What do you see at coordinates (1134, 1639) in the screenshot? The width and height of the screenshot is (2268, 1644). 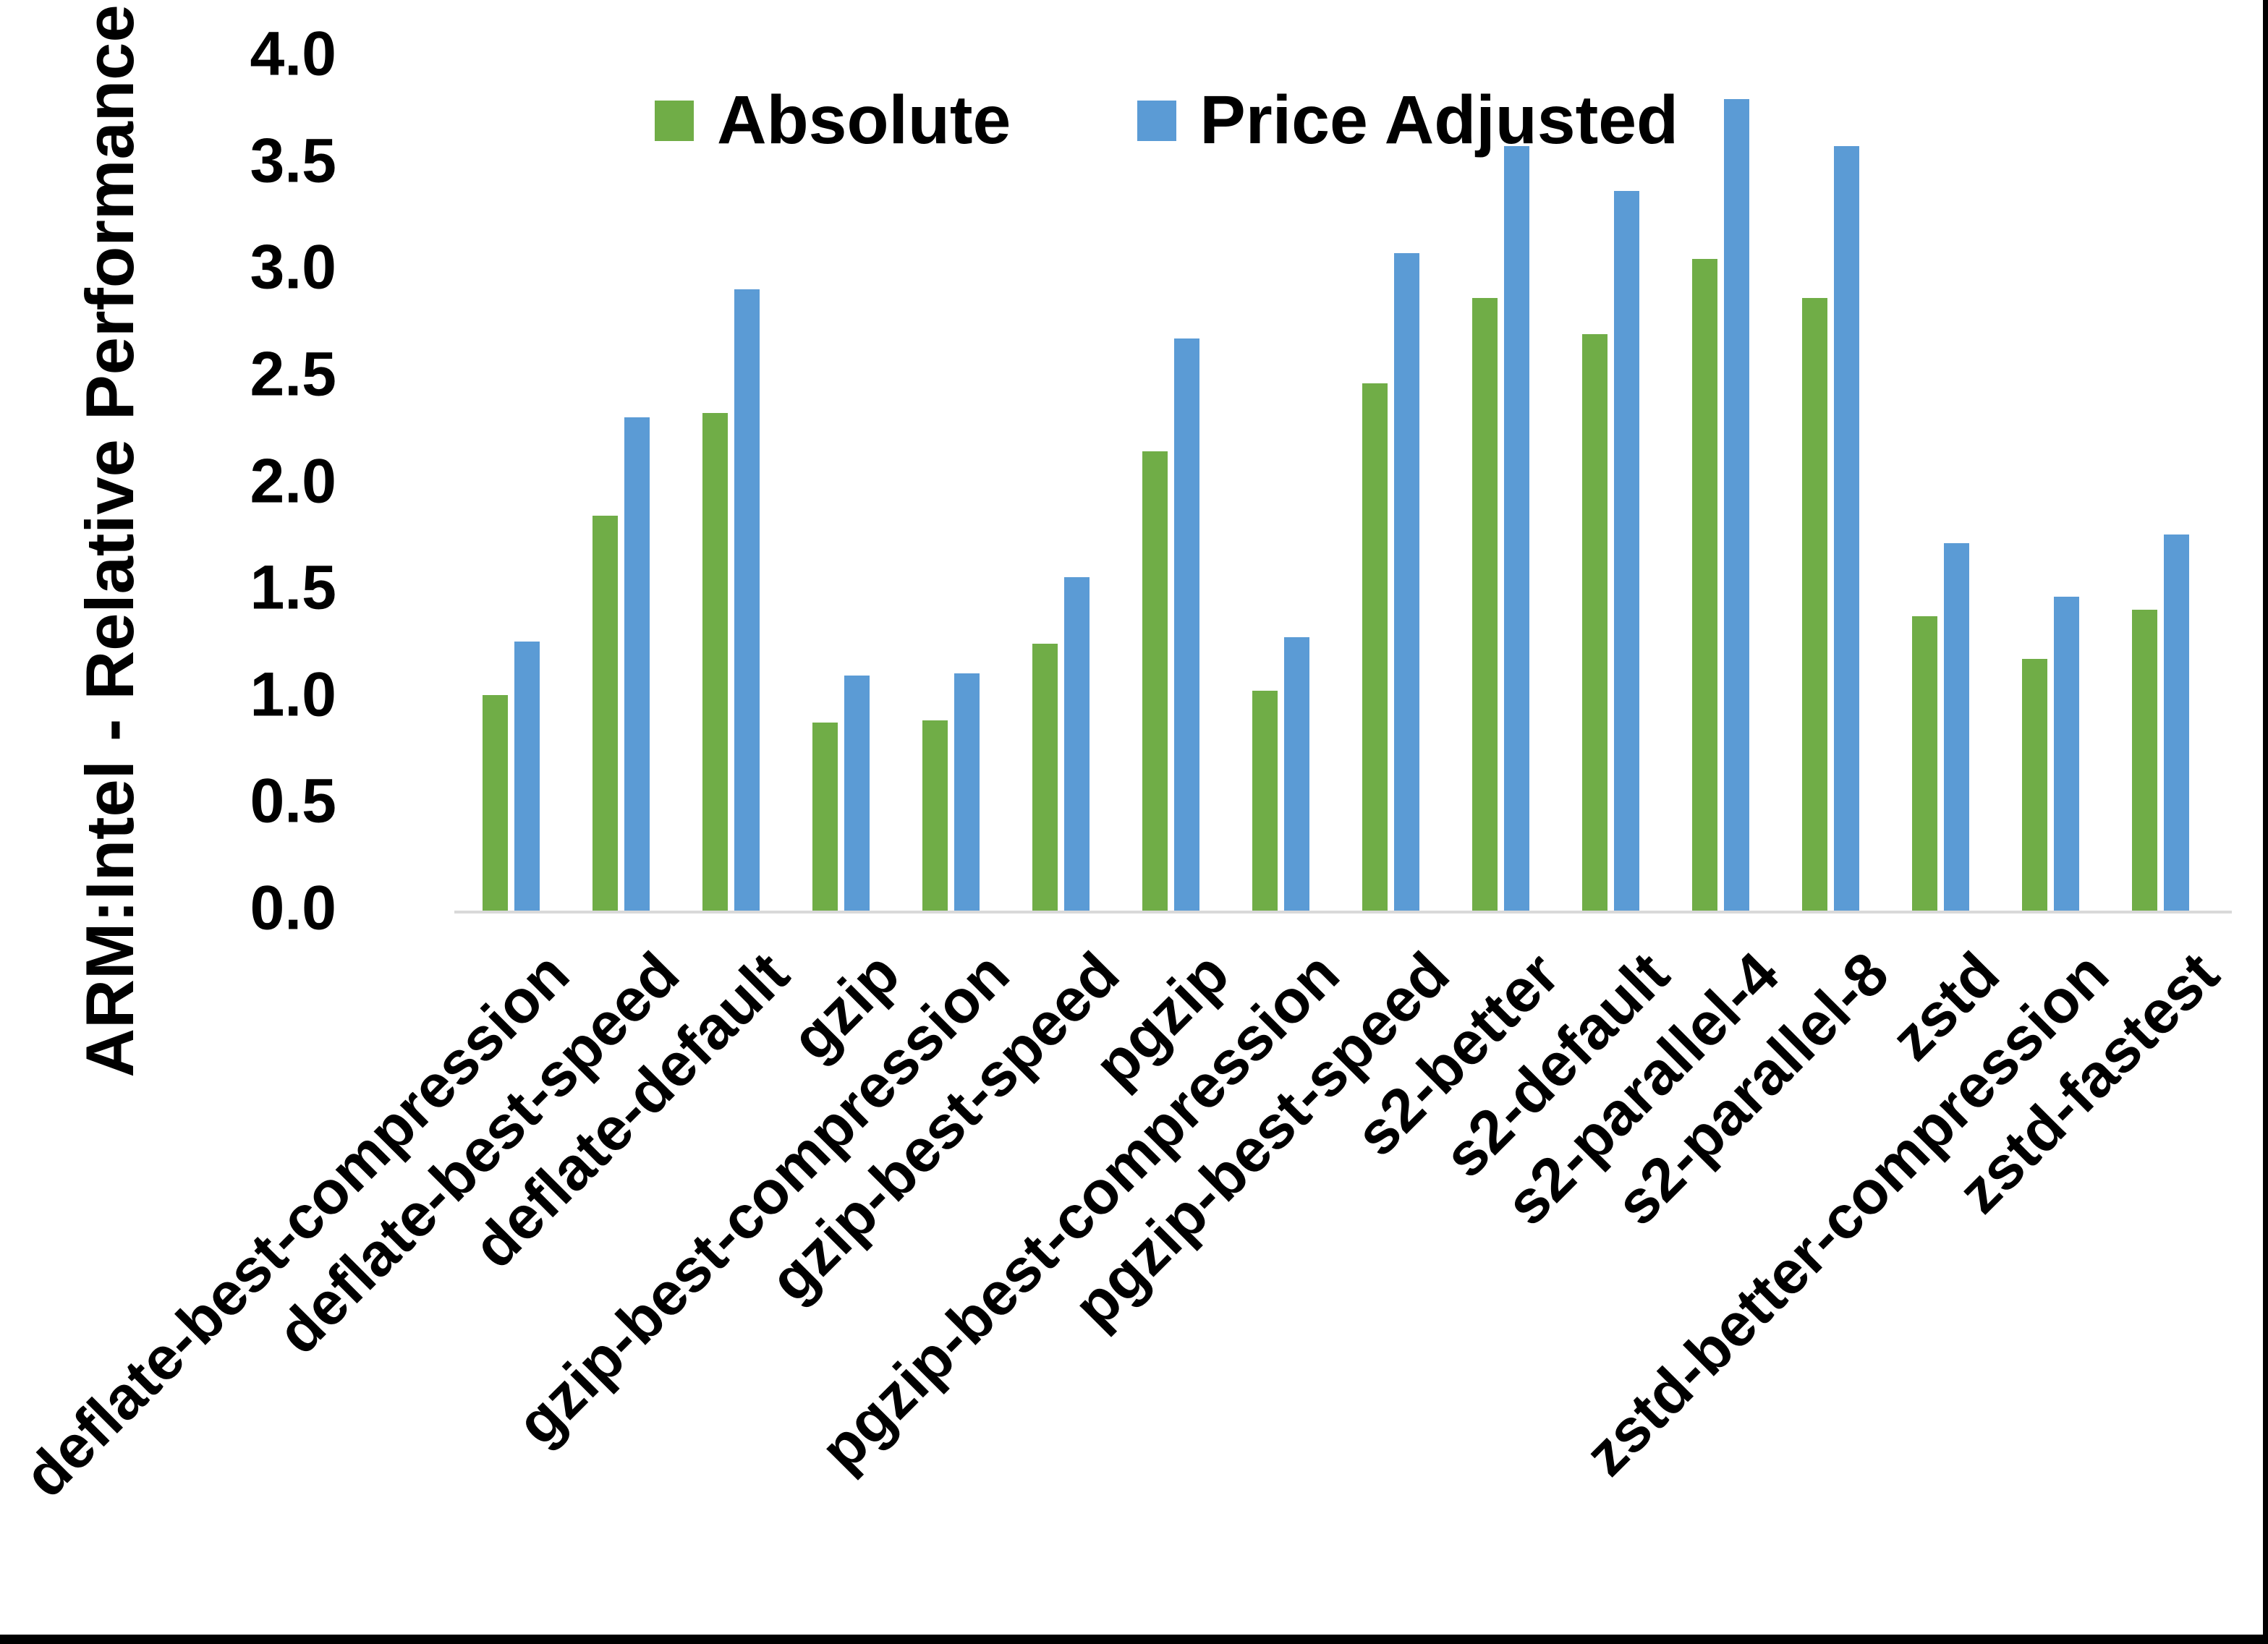 I see `bottom-border-bar` at bounding box center [1134, 1639].